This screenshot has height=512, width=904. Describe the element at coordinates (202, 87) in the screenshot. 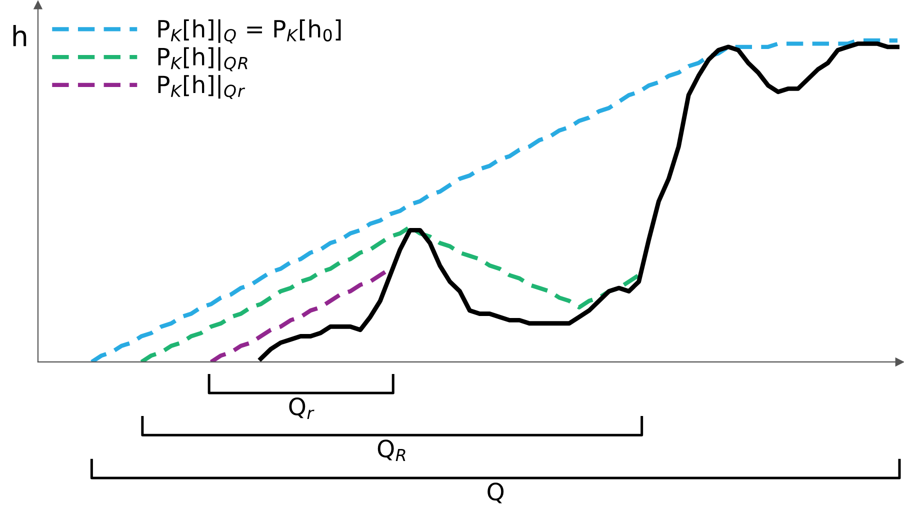

I see `legend-label: P$_{K}$[h]|$_{Qr}$` at that location.